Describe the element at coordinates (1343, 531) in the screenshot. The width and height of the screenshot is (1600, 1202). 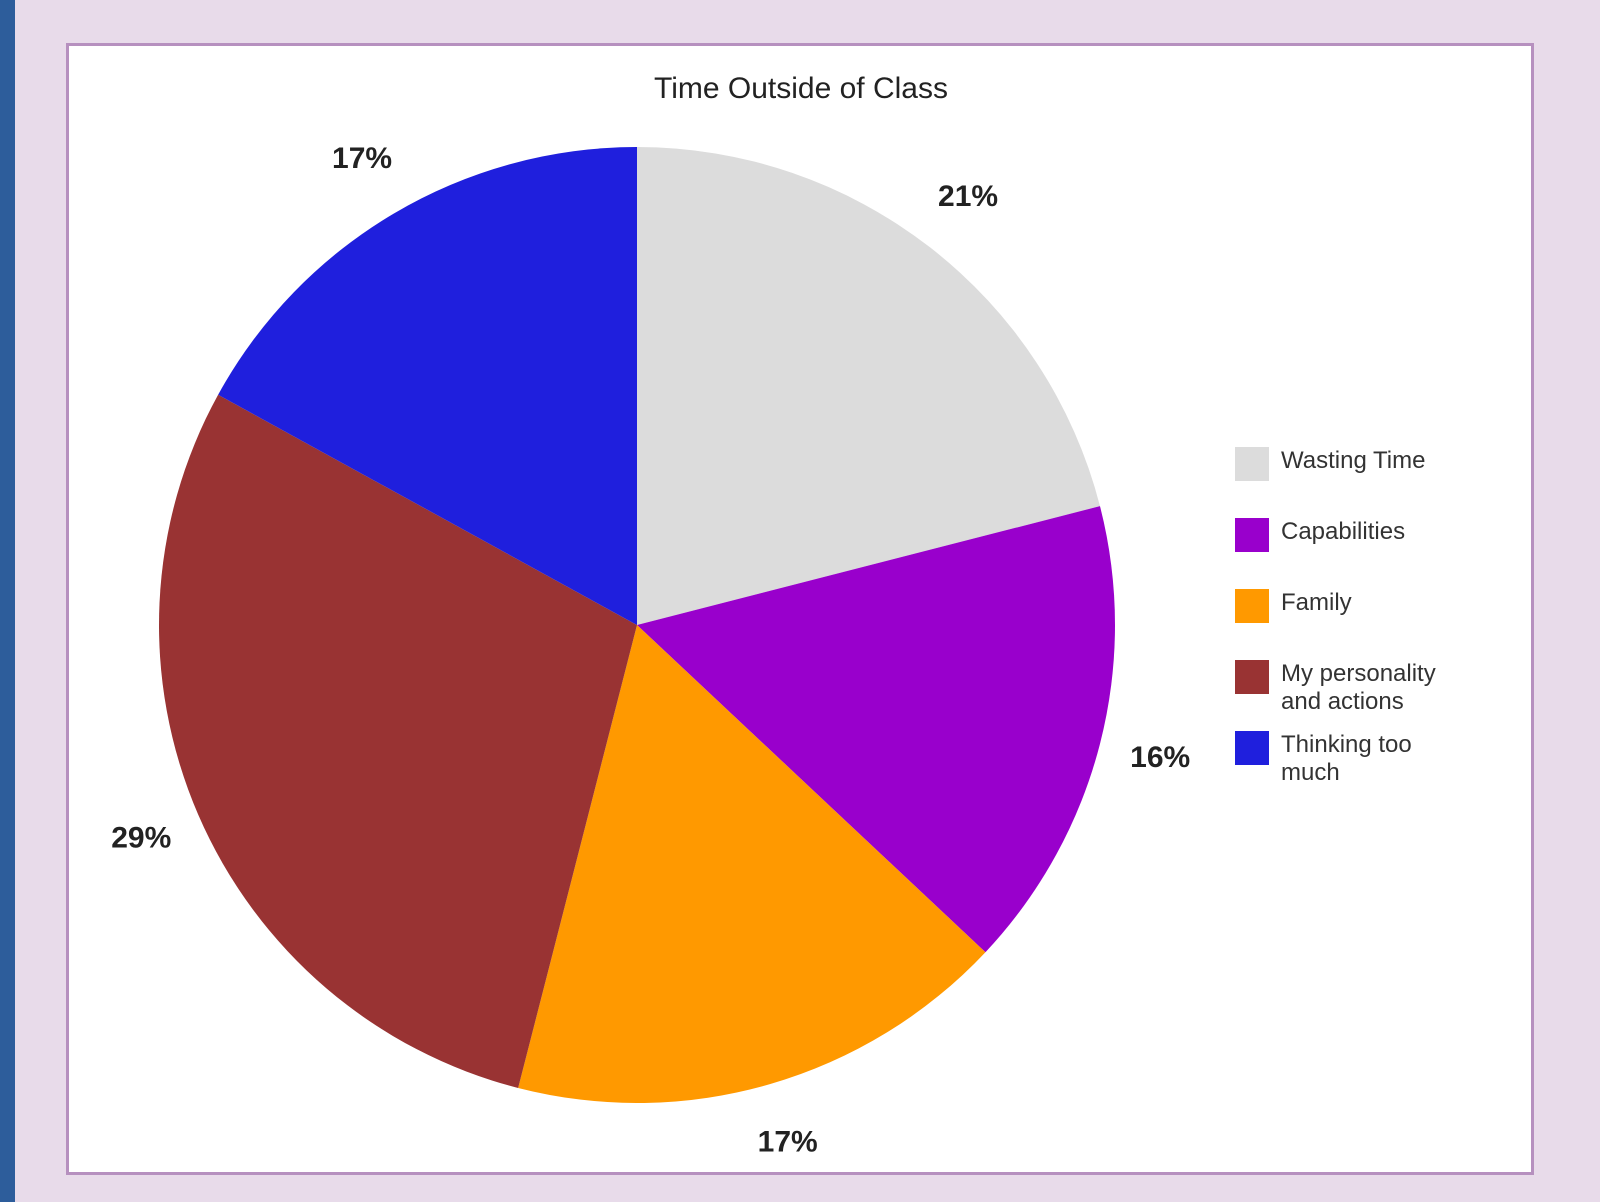
I see `legend-label: Capabilities` at that location.